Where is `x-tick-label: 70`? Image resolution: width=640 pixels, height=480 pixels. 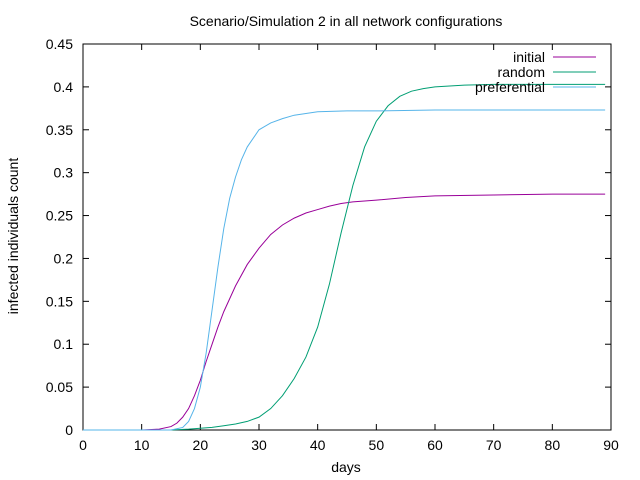
x-tick-label: 70 is located at coordinates (494, 445).